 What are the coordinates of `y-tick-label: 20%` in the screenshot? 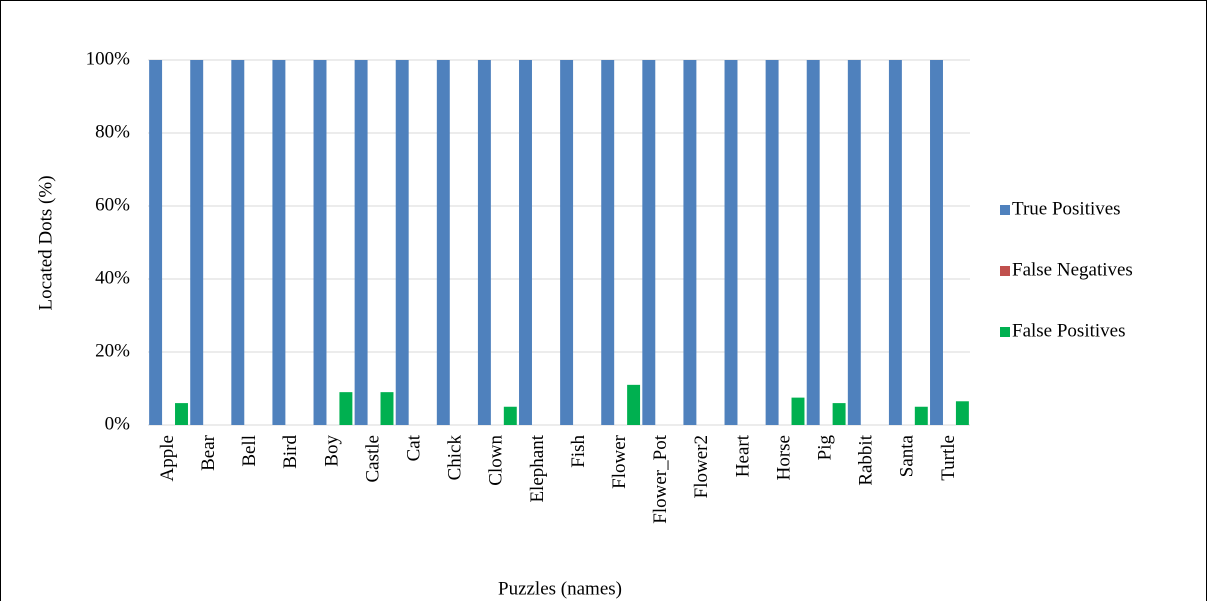 It's located at (112, 350).